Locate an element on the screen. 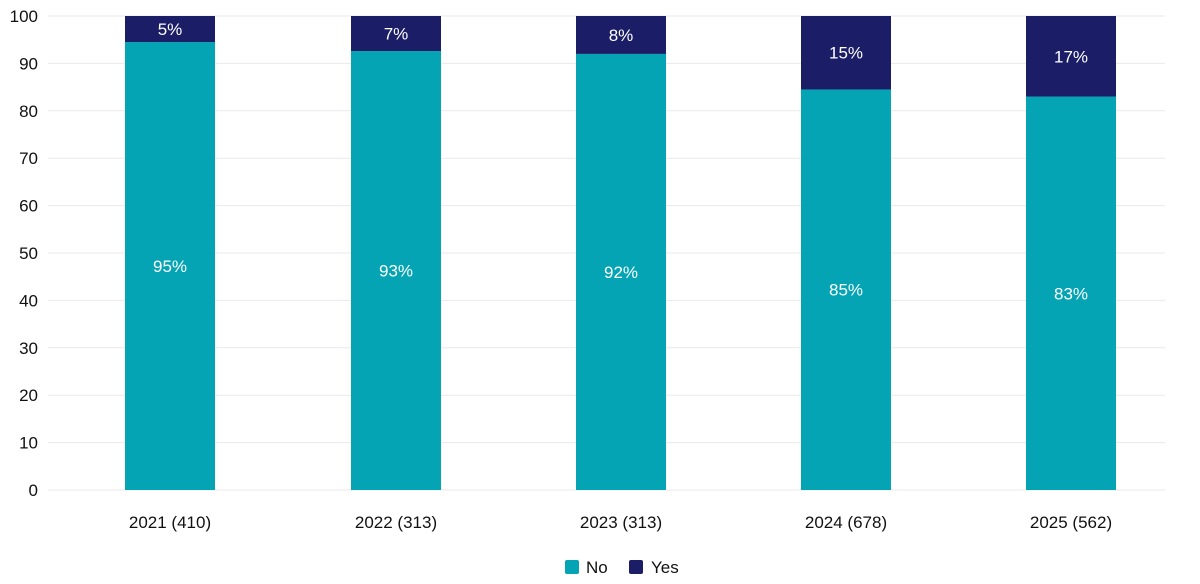 The image size is (1200, 584). data-label-no: 95% is located at coordinates (170, 266).